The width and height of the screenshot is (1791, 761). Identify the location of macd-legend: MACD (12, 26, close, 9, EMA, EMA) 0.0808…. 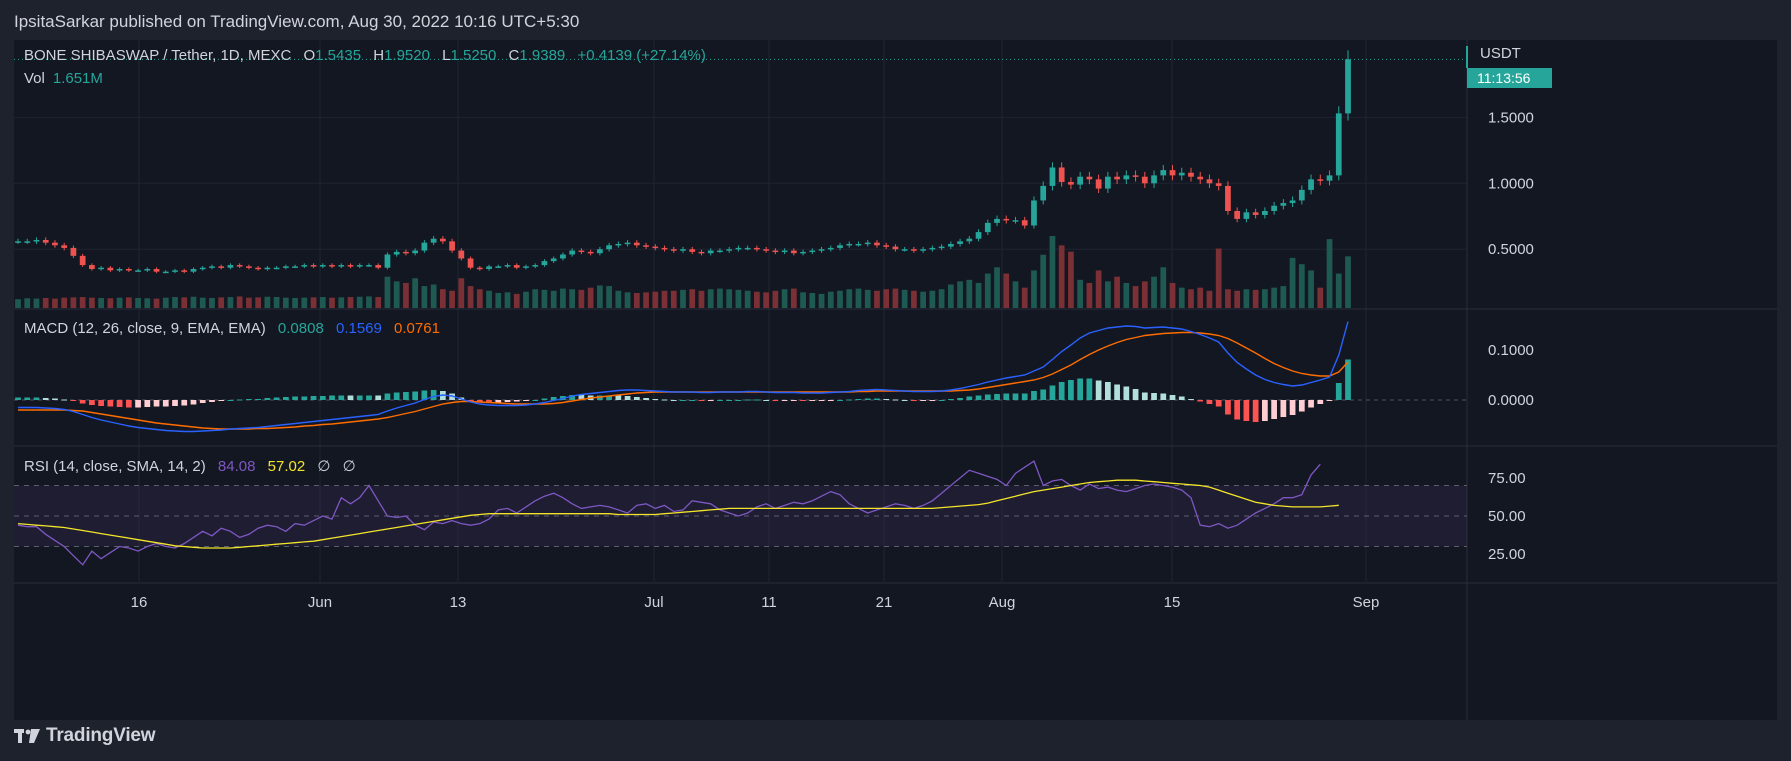
(233, 328).